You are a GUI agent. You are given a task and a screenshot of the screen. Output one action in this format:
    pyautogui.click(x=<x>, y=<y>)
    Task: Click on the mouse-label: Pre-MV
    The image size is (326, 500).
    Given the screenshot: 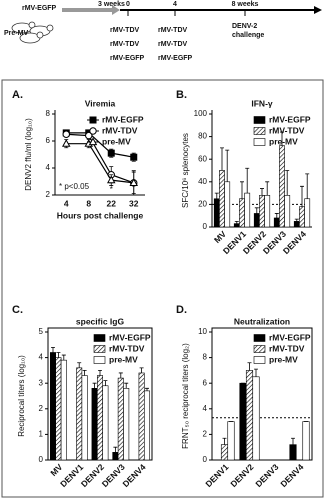 What is the action you would take?
    pyautogui.click(x=16, y=33)
    